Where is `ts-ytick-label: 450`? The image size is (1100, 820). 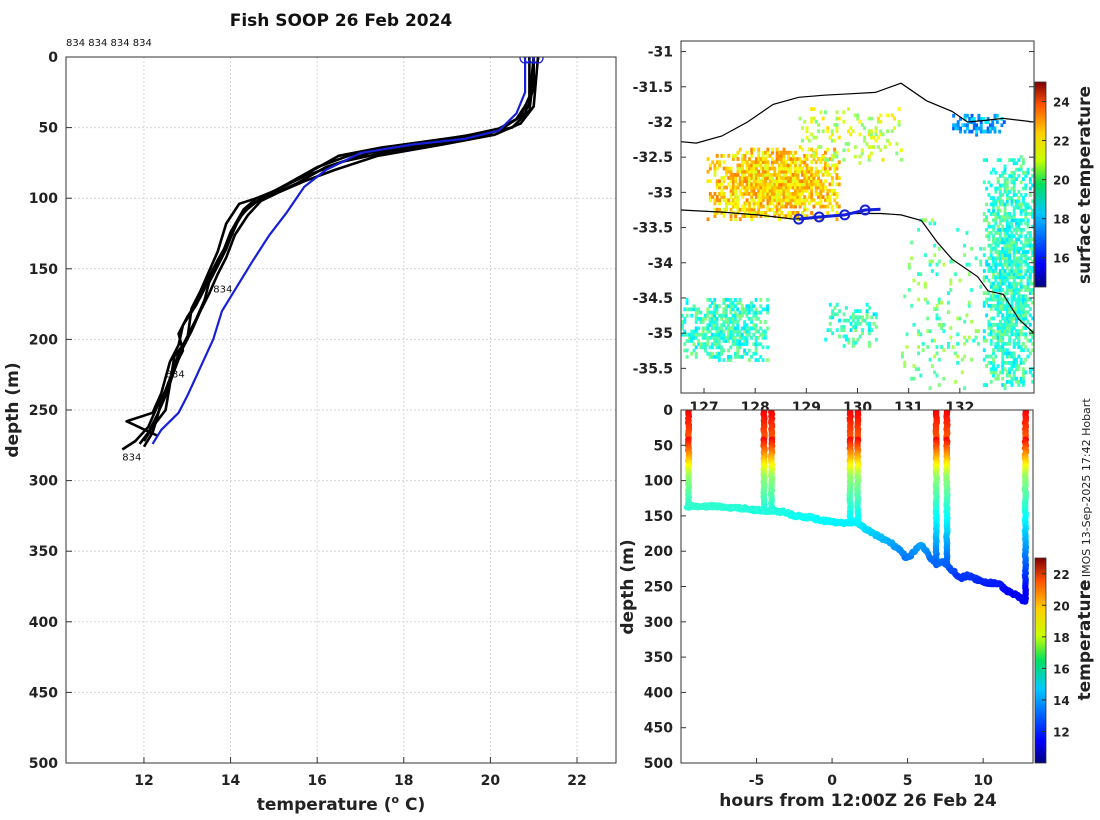 ts-ytick-label: 450 is located at coordinates (658, 729).